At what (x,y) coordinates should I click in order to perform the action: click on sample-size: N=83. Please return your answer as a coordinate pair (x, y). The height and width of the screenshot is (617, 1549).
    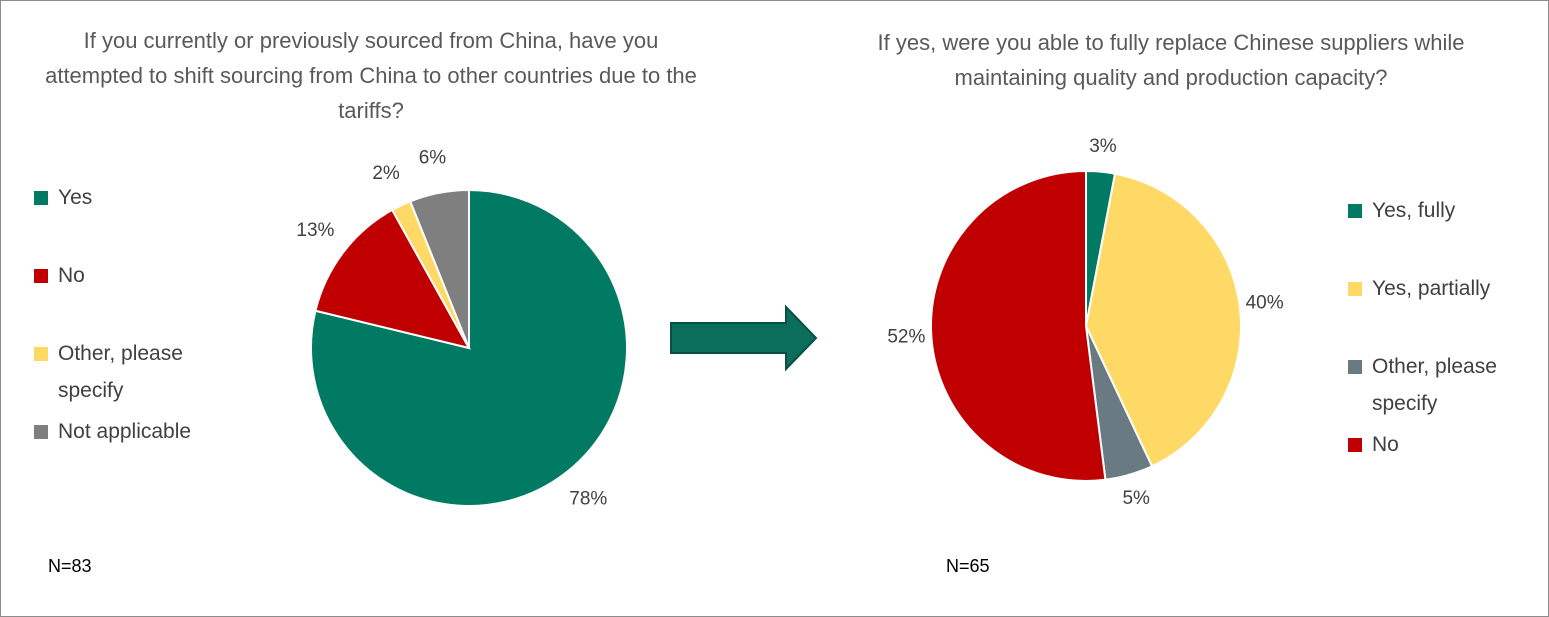
    Looking at the image, I should click on (70, 566).